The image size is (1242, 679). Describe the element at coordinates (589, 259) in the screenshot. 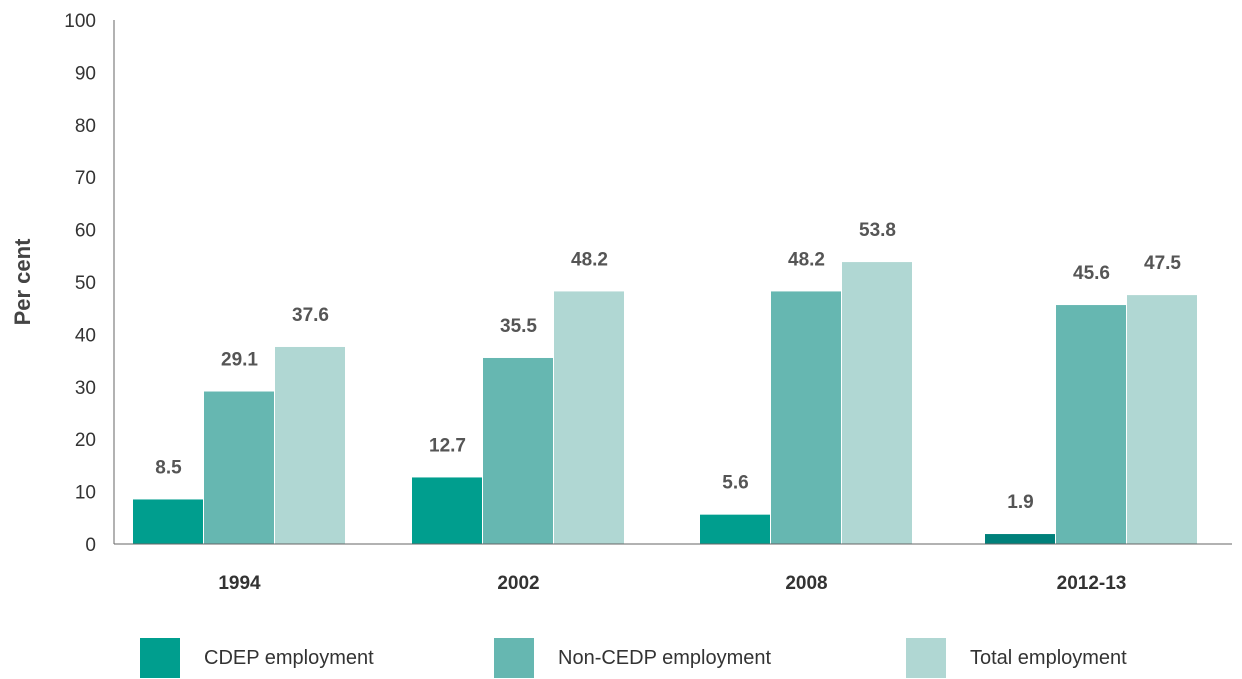

I see `data-label-total-2002: 48.2` at that location.